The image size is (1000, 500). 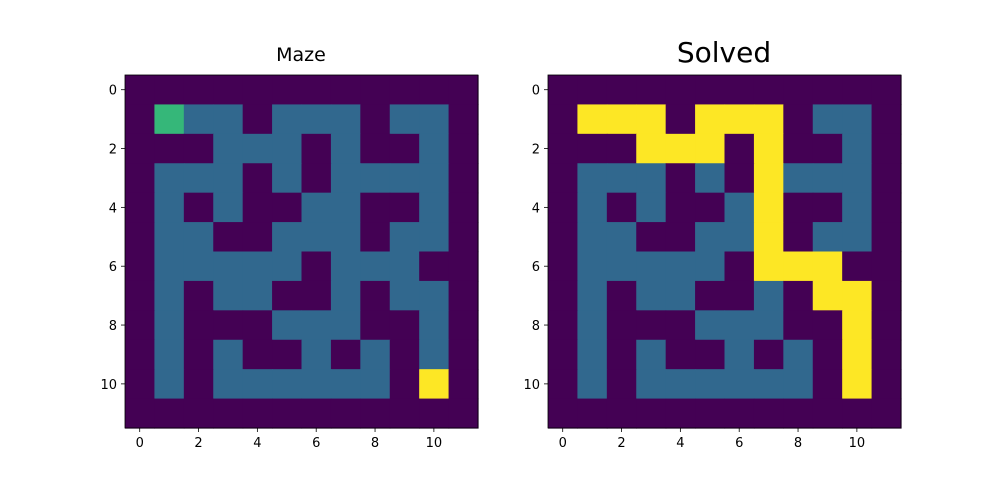 What do you see at coordinates (769, 296) in the screenshot?
I see `heatmap-cell-r7-c7` at bounding box center [769, 296].